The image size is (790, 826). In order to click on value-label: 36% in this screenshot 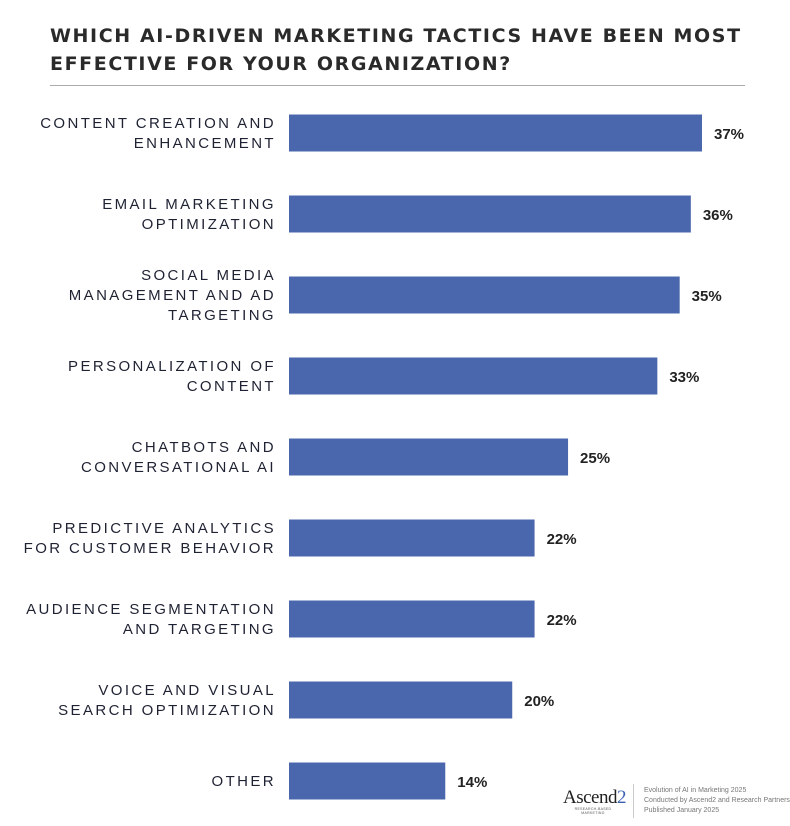, I will do `click(718, 215)`.